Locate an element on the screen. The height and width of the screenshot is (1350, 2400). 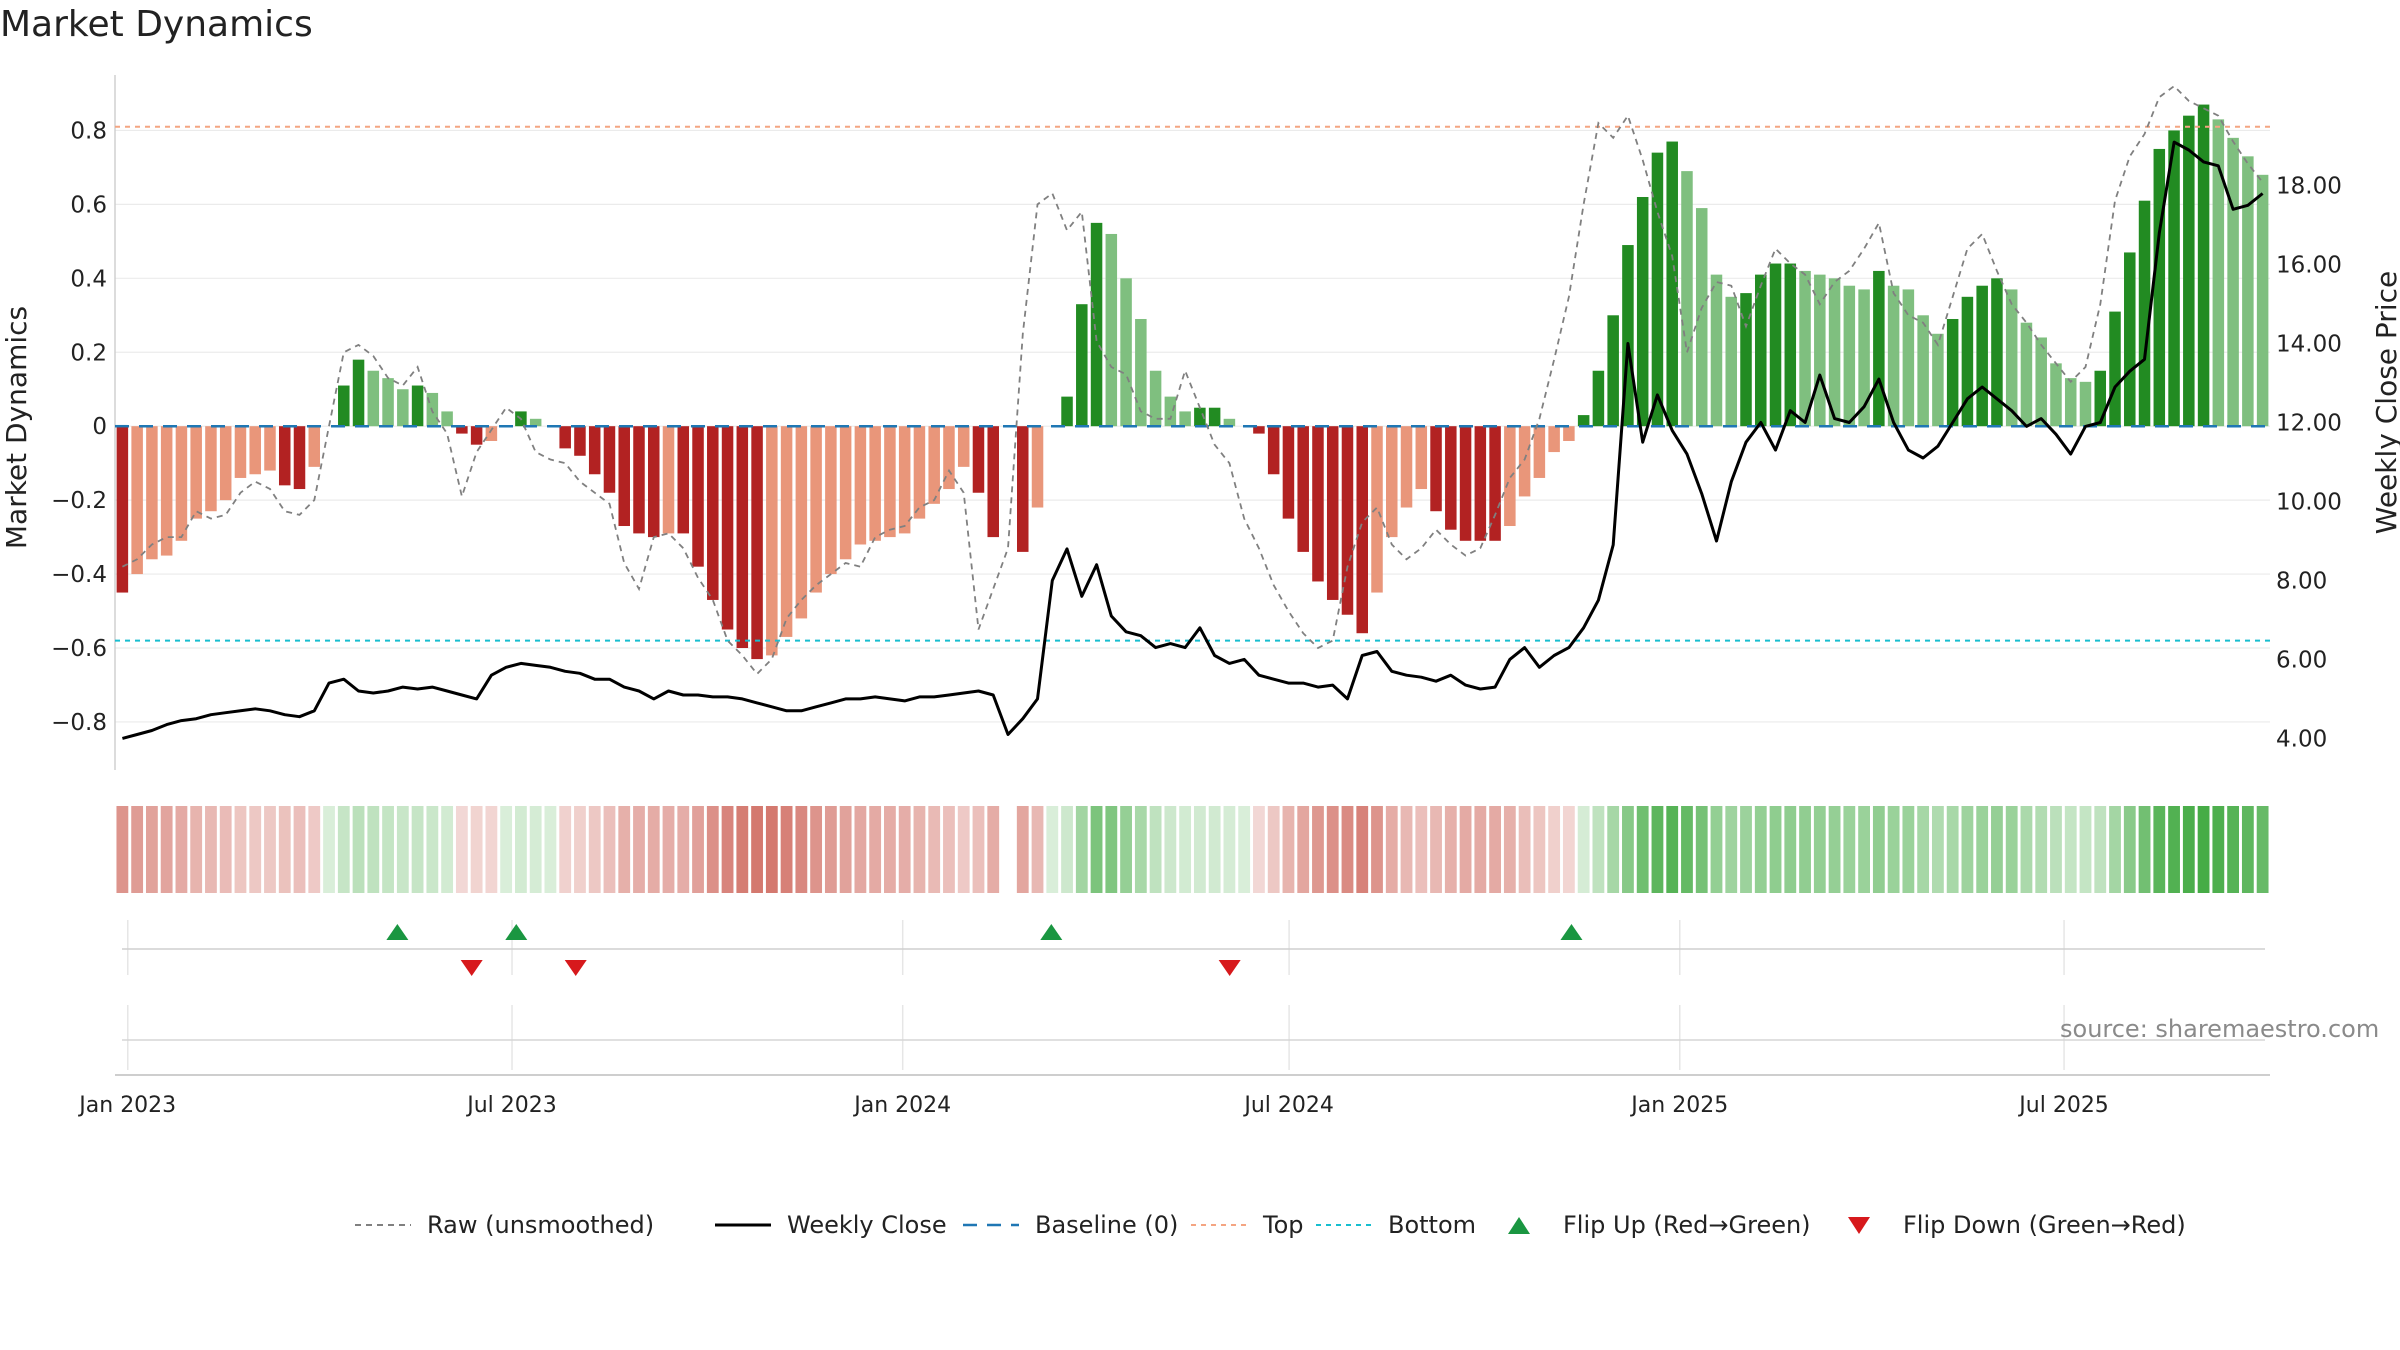
y-left-tick-label: 0.8 is located at coordinates (88, 131).